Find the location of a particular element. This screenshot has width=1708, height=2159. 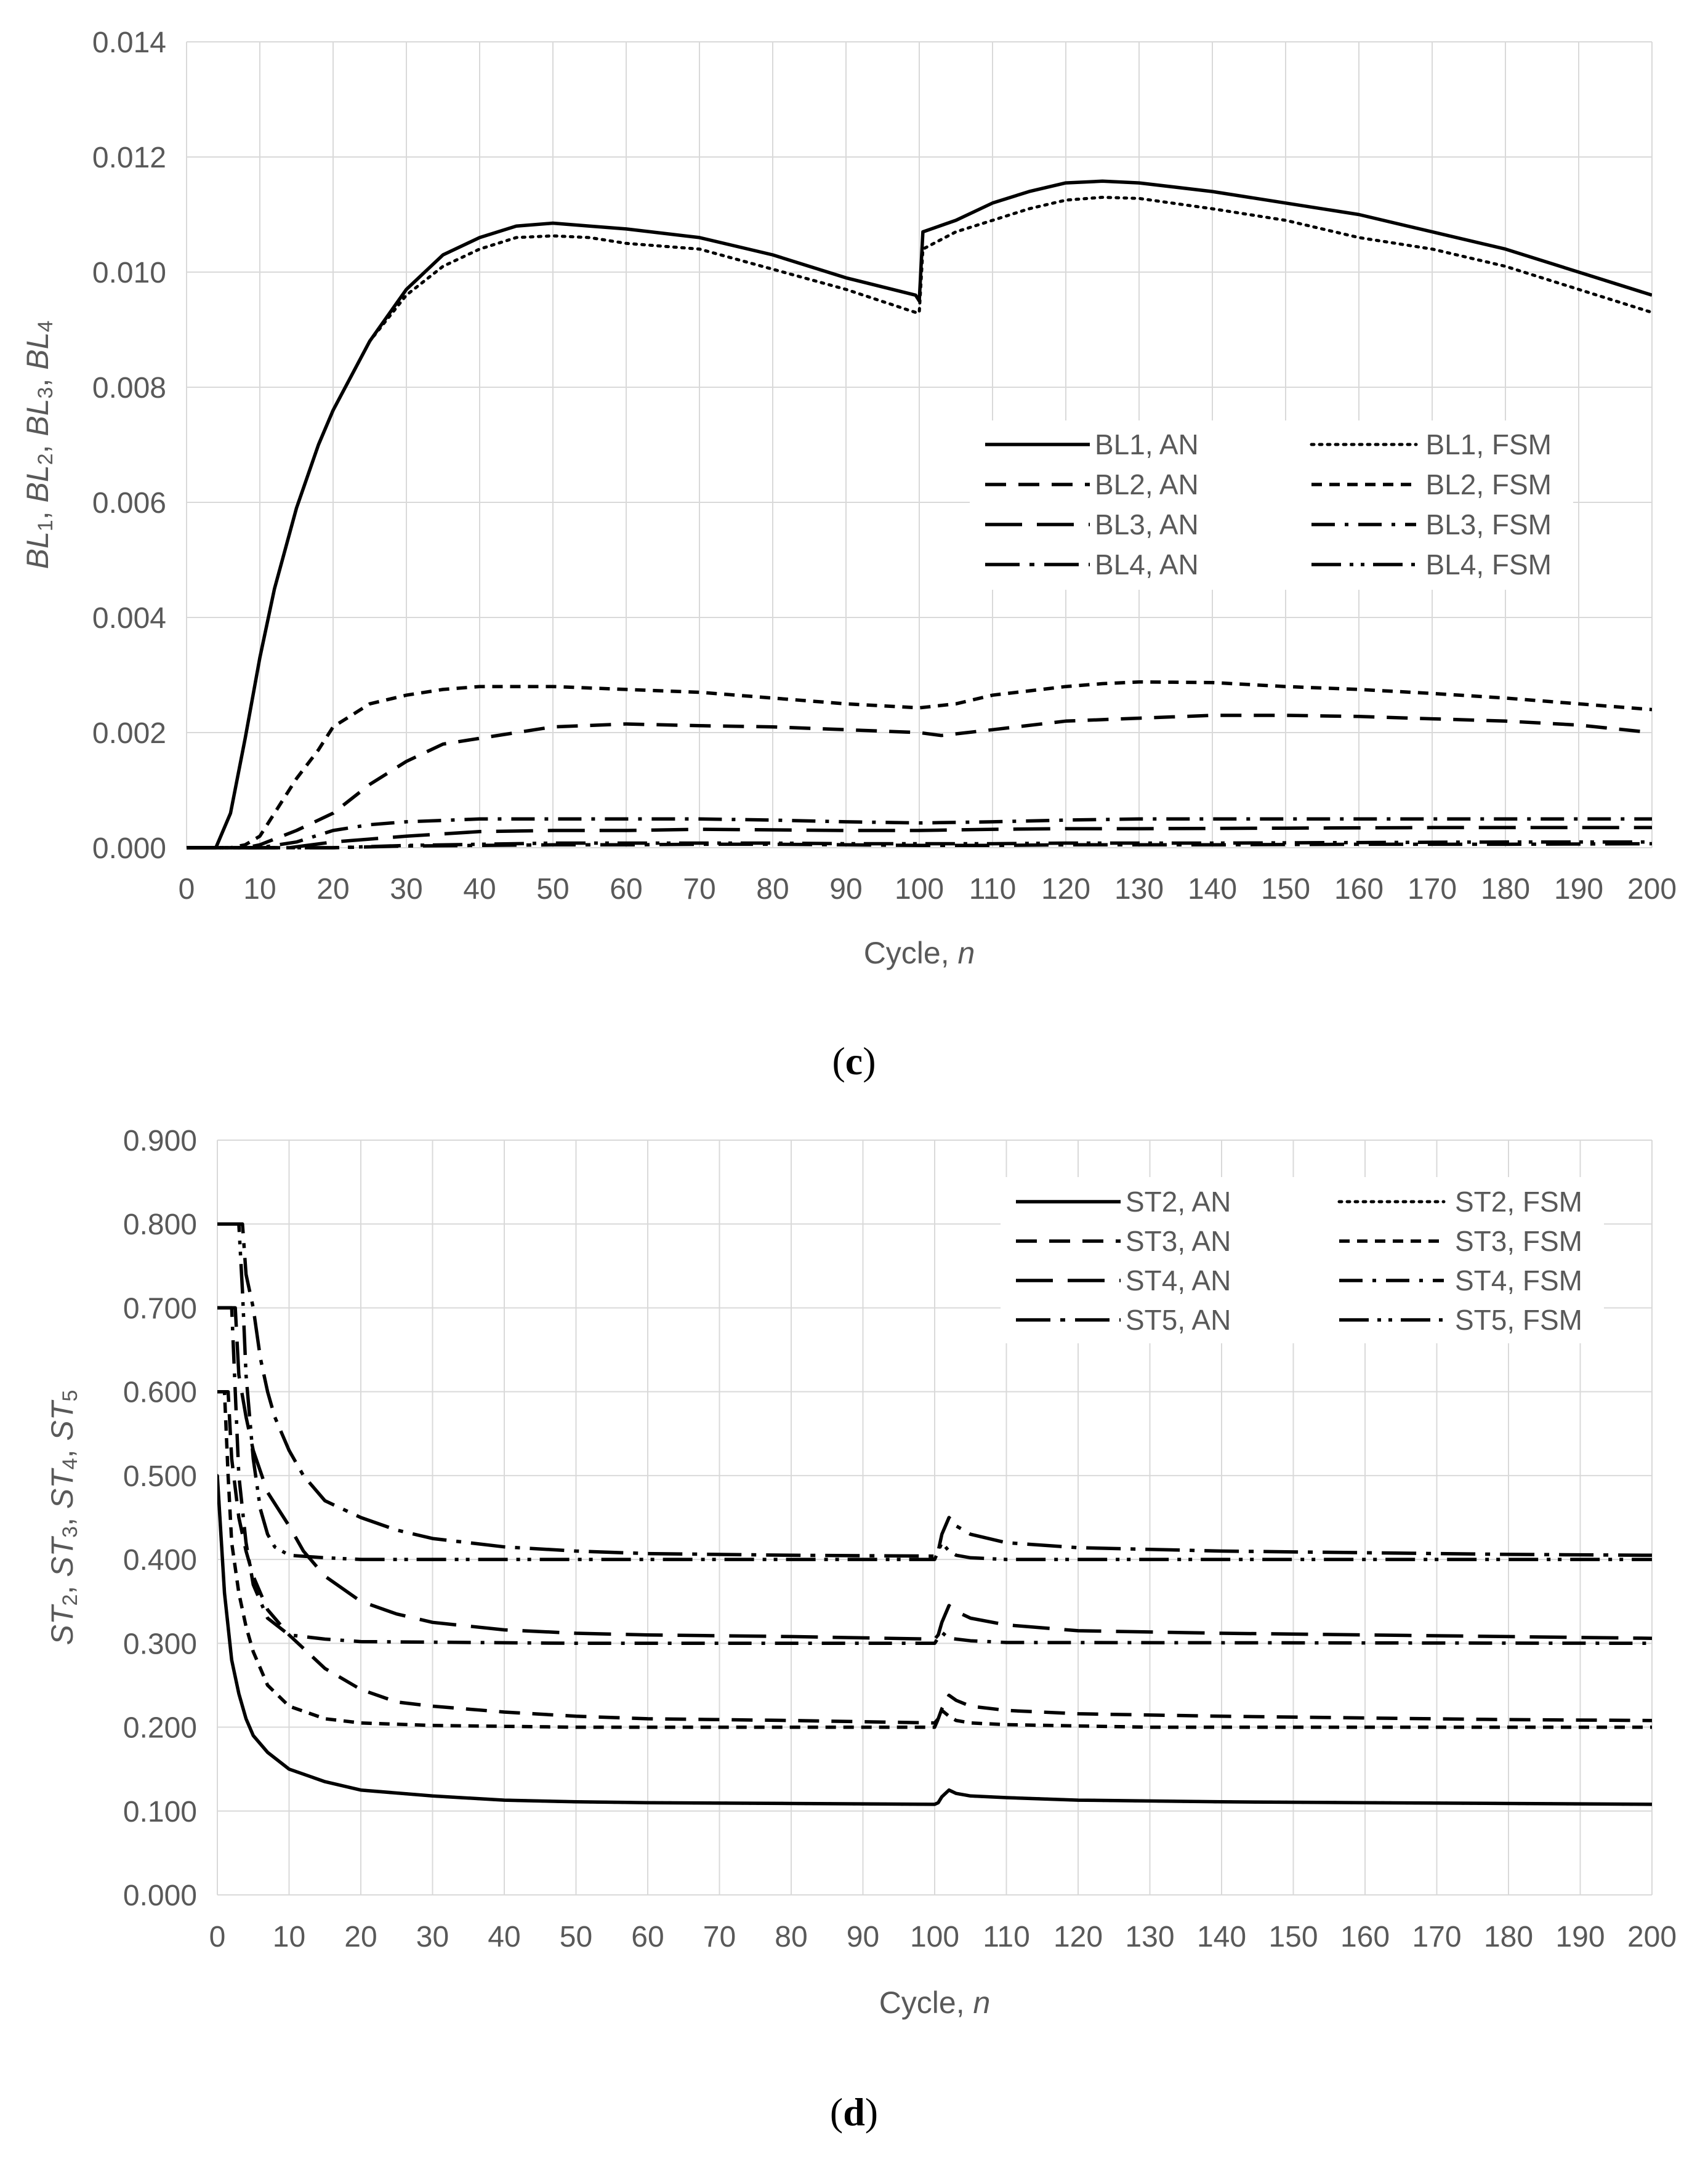

y-tick-label: 0.002 is located at coordinates (129, 733).